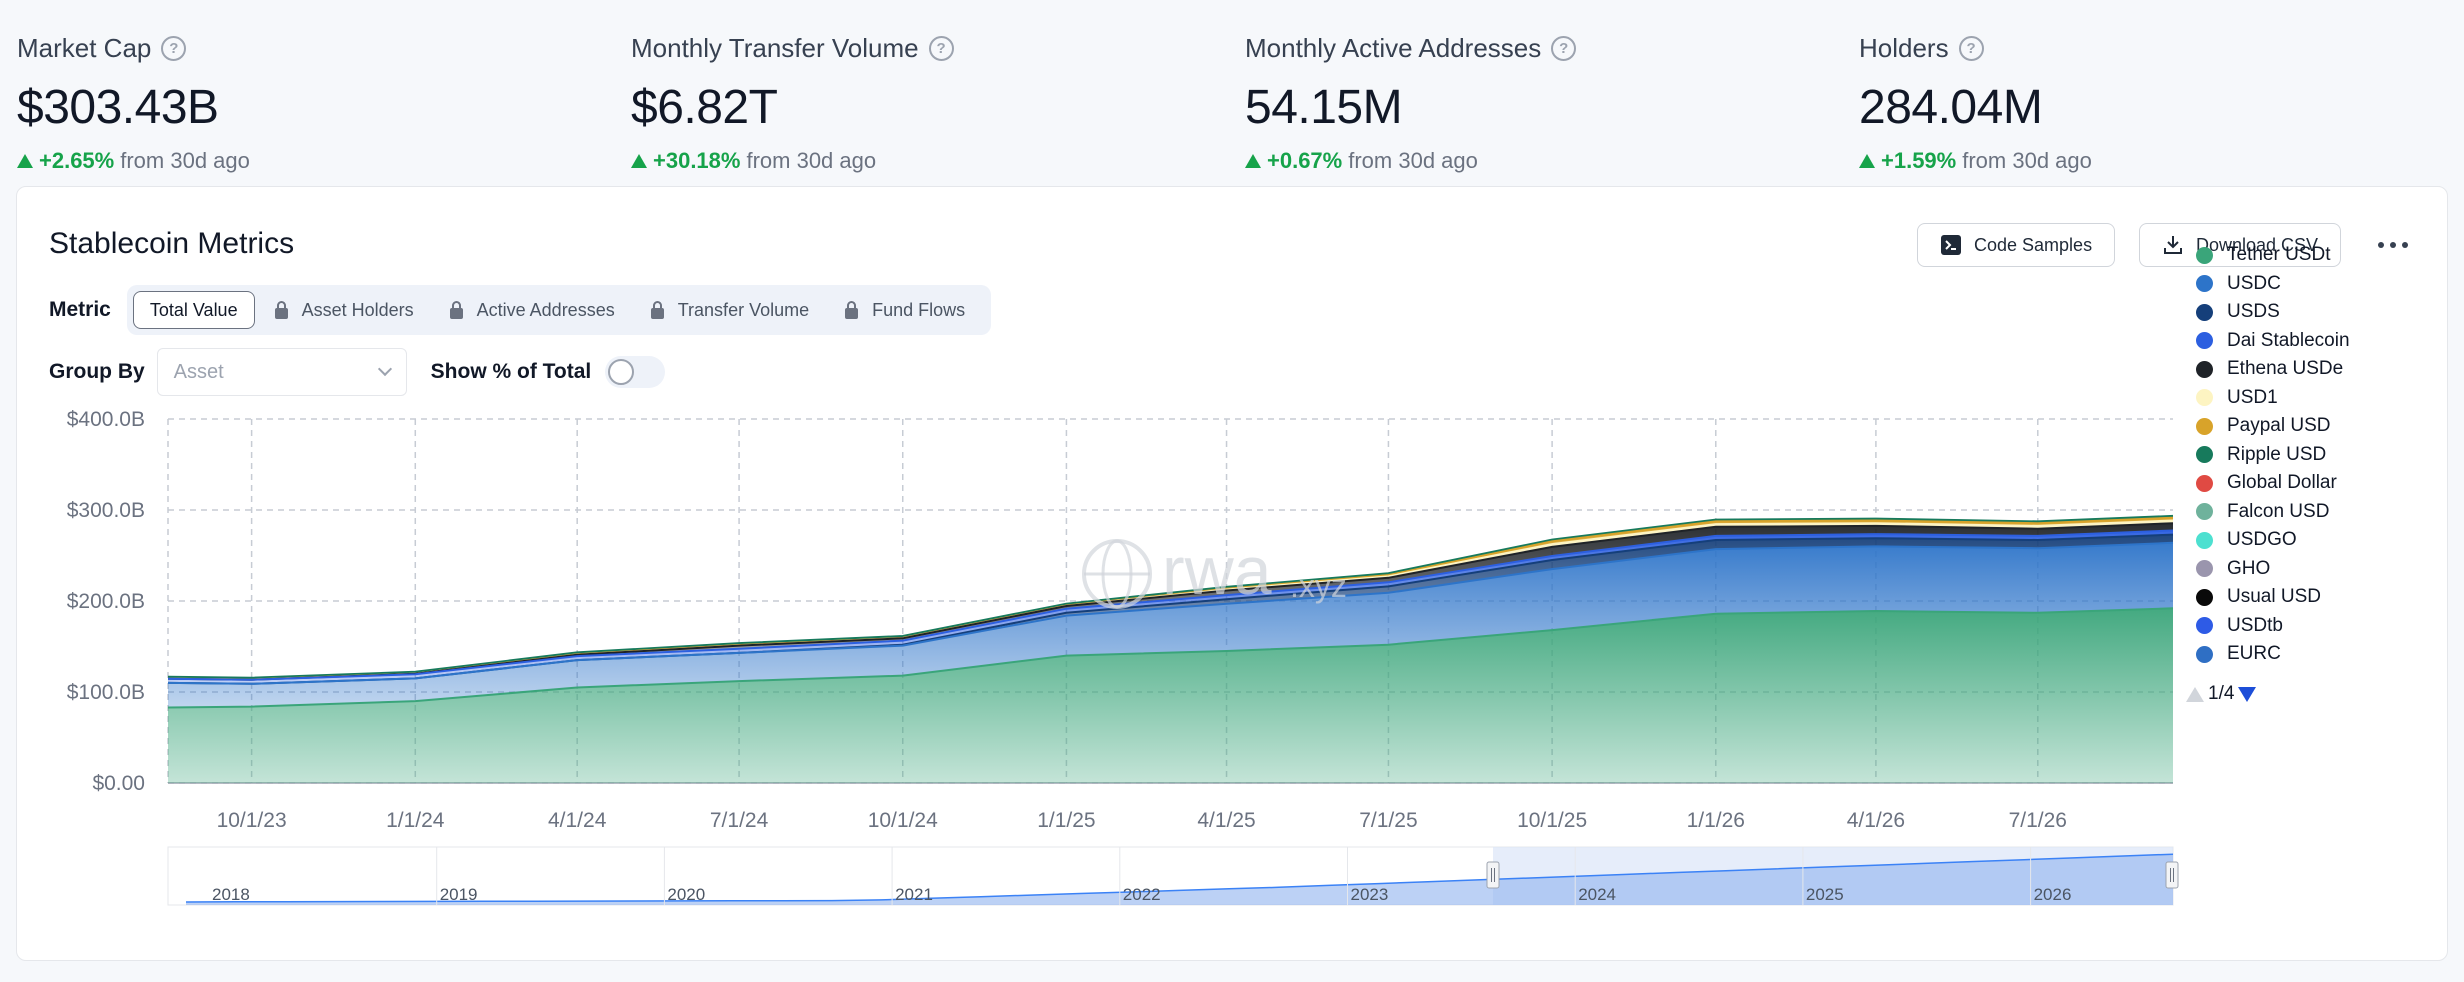  I want to click on stat-label: Monthly Active Addresses, so click(1393, 47).